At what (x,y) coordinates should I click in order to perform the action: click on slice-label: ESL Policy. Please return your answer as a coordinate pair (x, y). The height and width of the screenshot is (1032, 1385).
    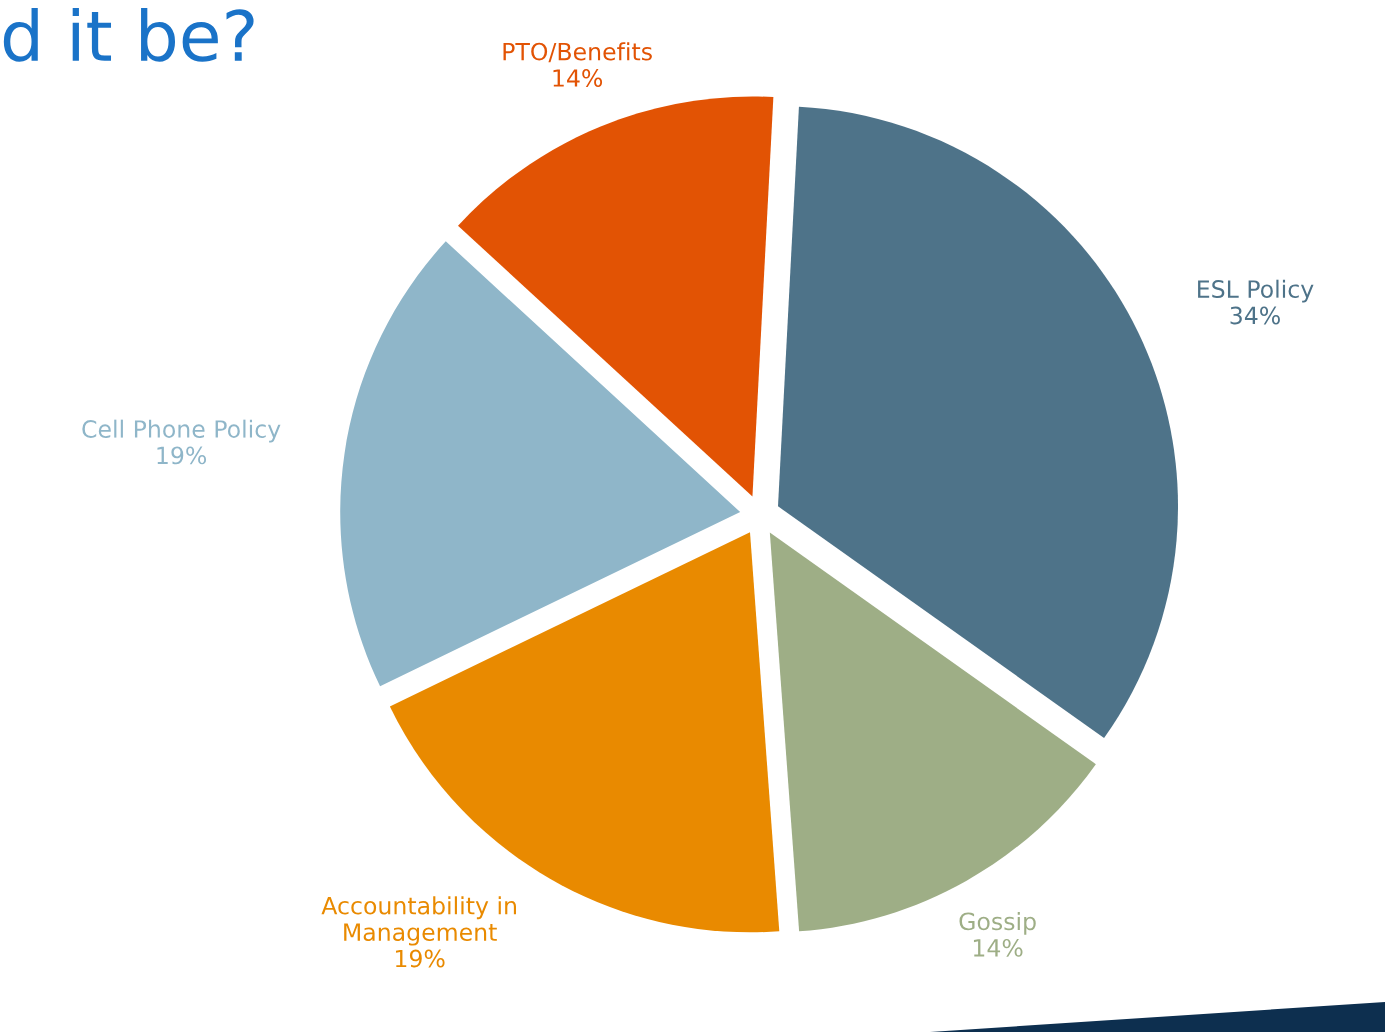
    Looking at the image, I should click on (1256, 291).